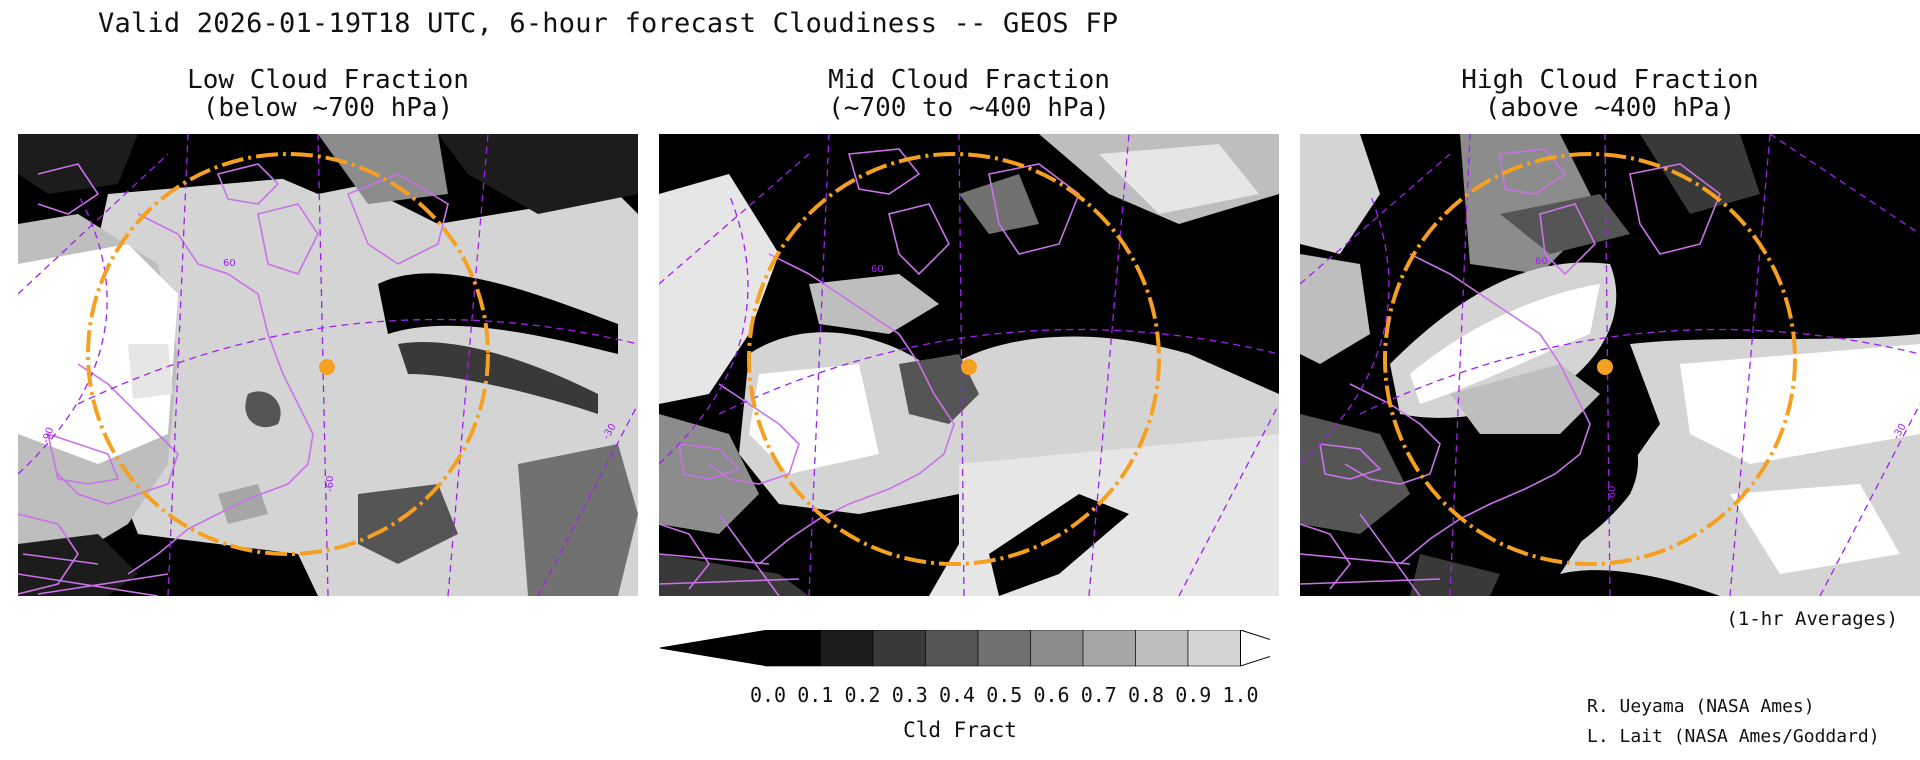 The image size is (1920, 760). What do you see at coordinates (1610, 80) in the screenshot?
I see `panel-title-high-line1: High Cloud Fraction` at bounding box center [1610, 80].